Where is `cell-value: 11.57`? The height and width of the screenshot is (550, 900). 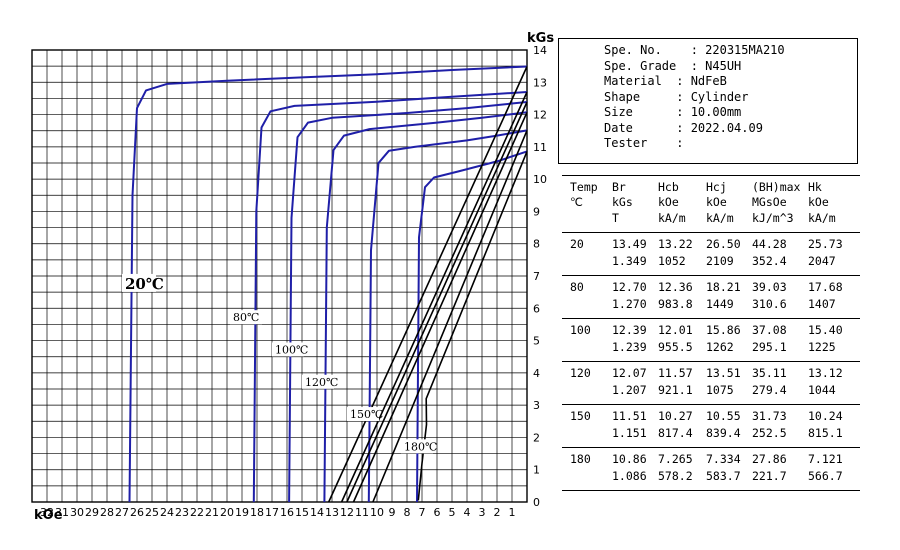 cell-value: 11.57 is located at coordinates (675, 373).